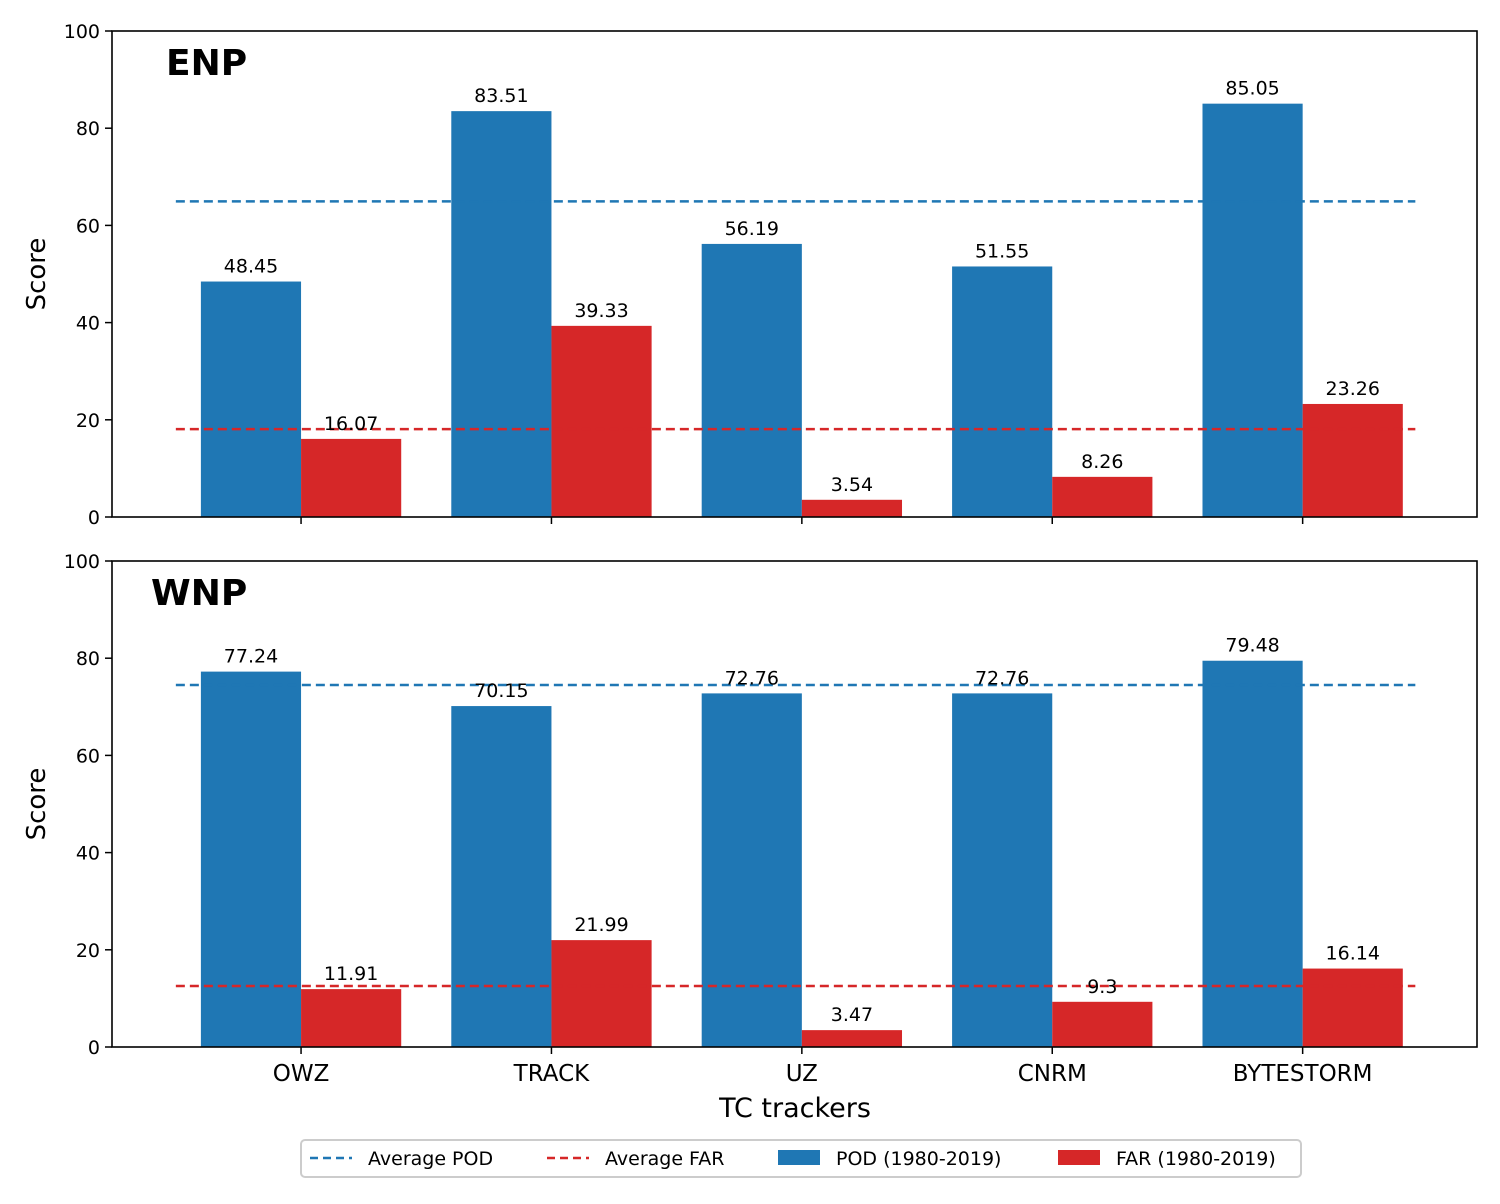  Describe the element at coordinates (1353, 954) in the screenshot. I see `data-label: 16.14` at that location.